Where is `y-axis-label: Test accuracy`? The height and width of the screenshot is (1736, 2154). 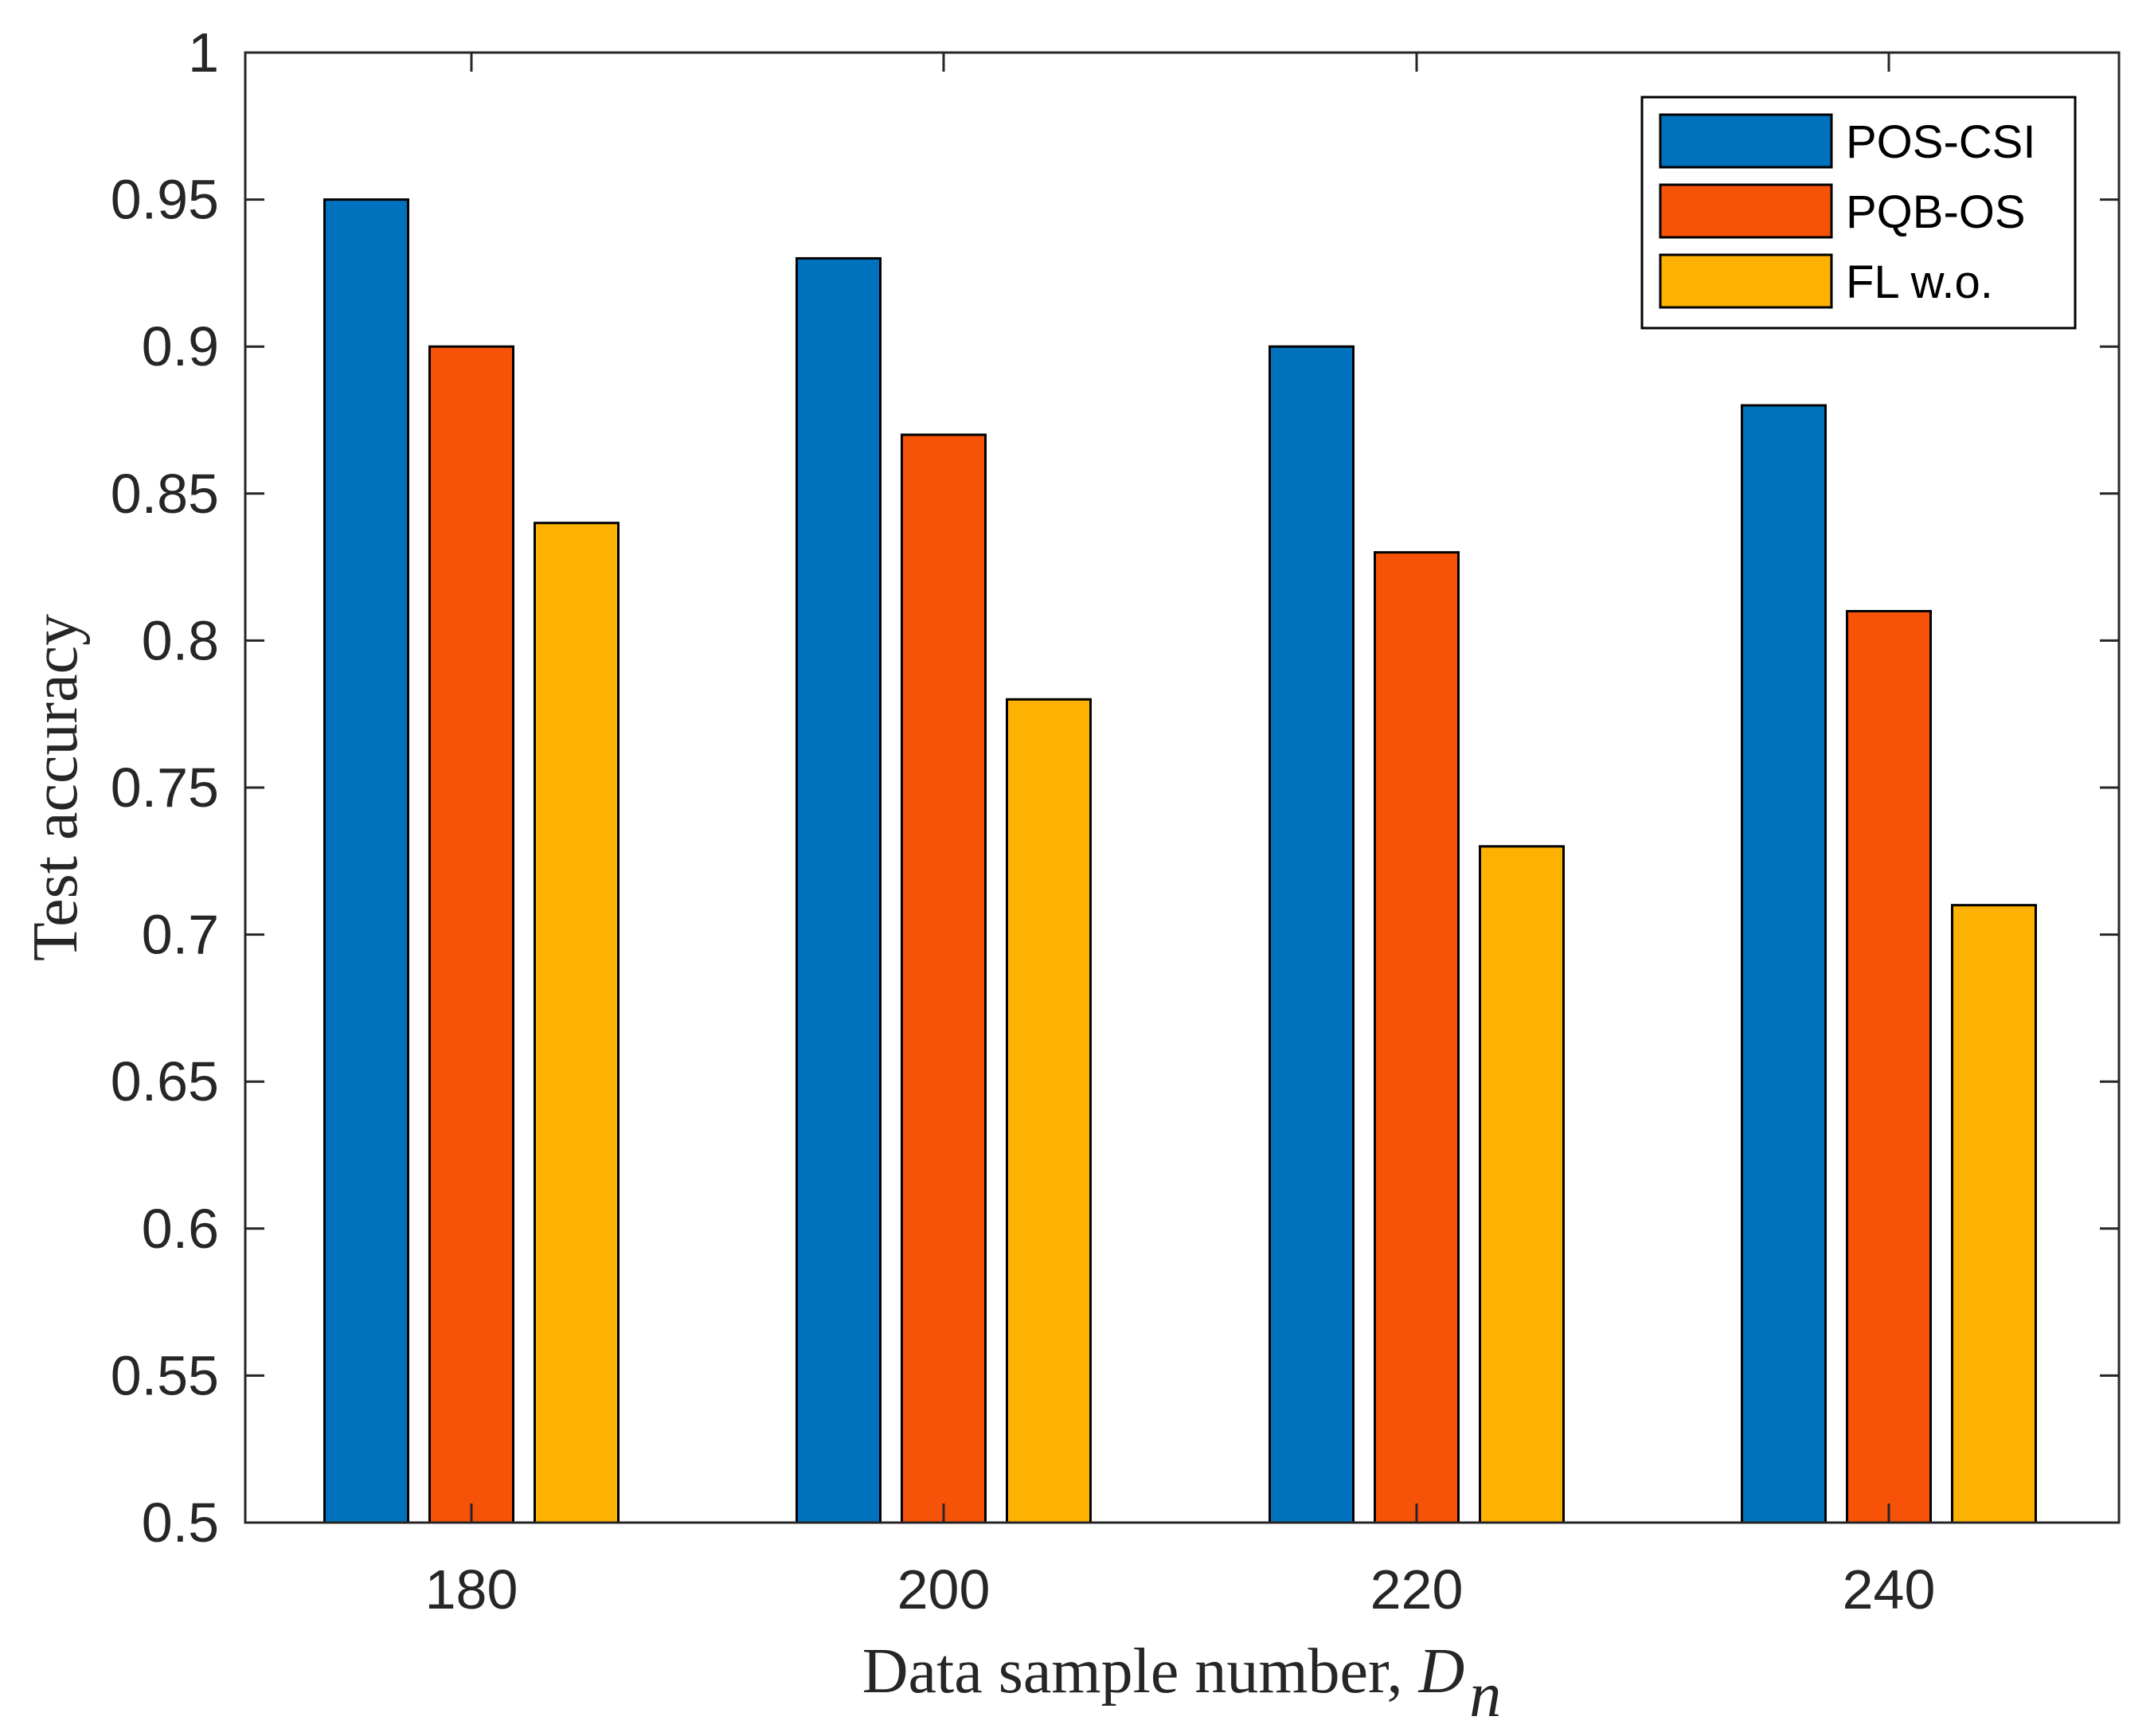 y-axis-label: Test accuracy is located at coordinates (56, 788).